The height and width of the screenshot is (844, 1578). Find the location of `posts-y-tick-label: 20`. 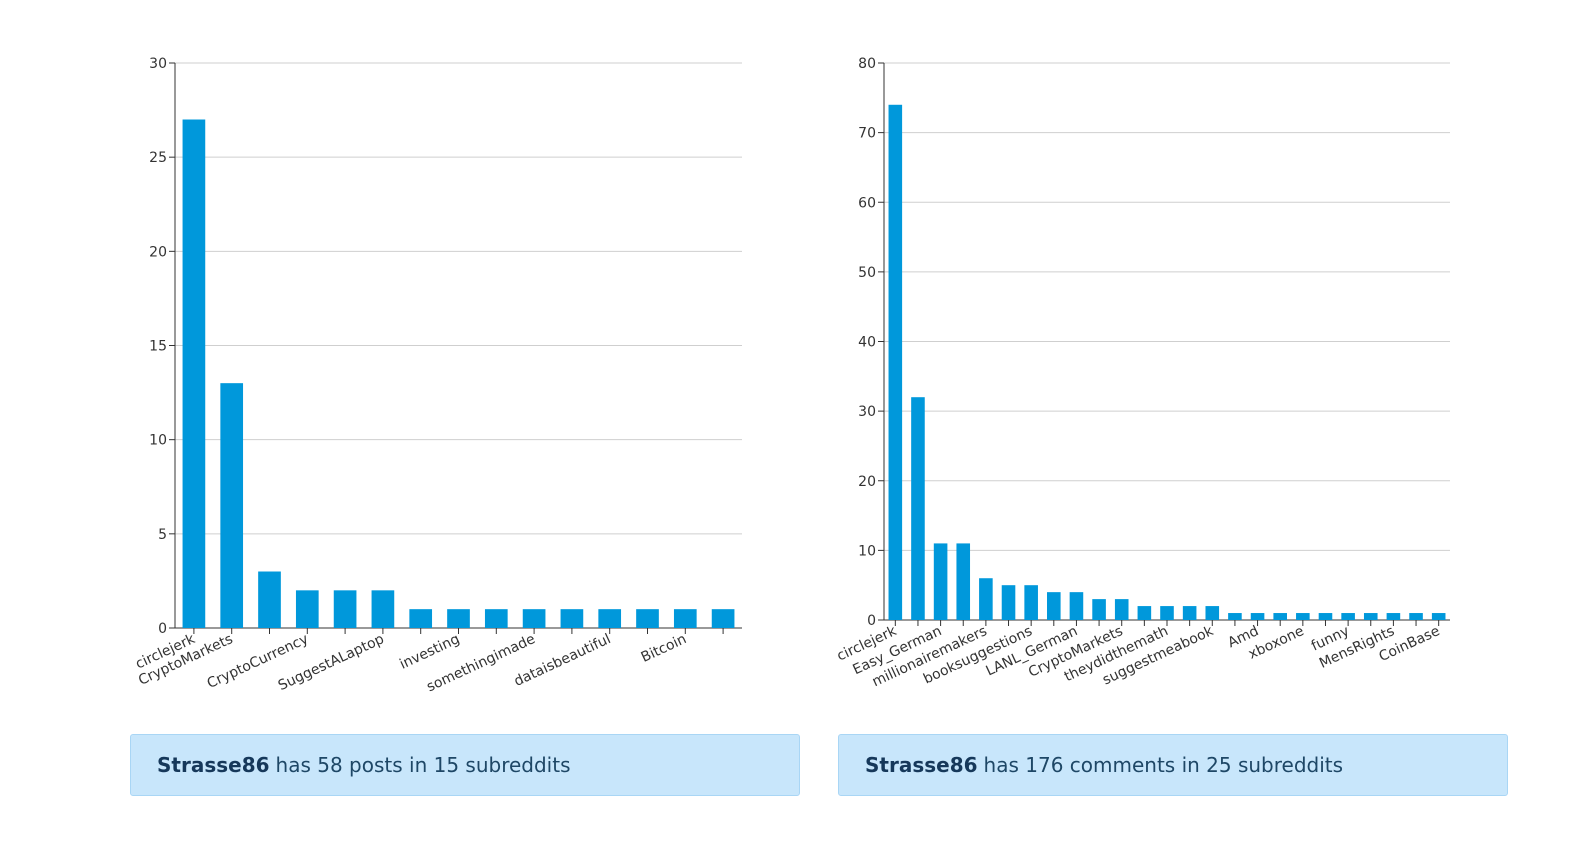

posts-y-tick-label: 20 is located at coordinates (158, 252).